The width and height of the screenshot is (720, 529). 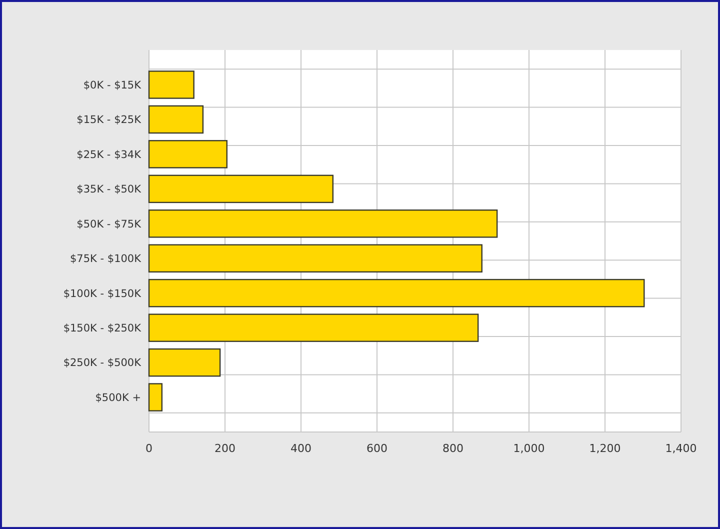 What do you see at coordinates (102, 328) in the screenshot?
I see `y-tick-label: $150K - $250K` at bounding box center [102, 328].